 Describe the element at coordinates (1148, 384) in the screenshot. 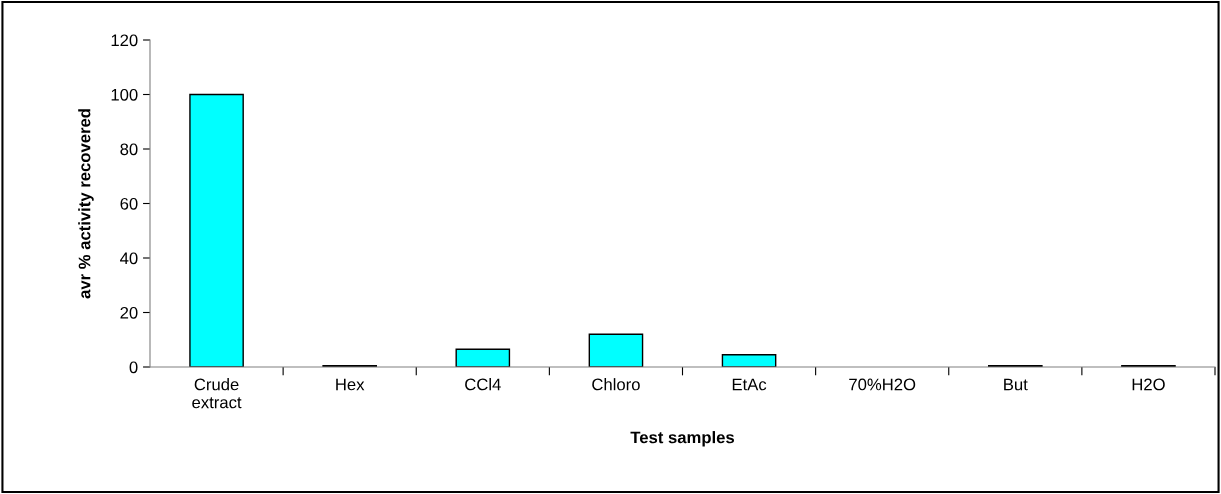

I see `x-tick-label: H2O` at that location.